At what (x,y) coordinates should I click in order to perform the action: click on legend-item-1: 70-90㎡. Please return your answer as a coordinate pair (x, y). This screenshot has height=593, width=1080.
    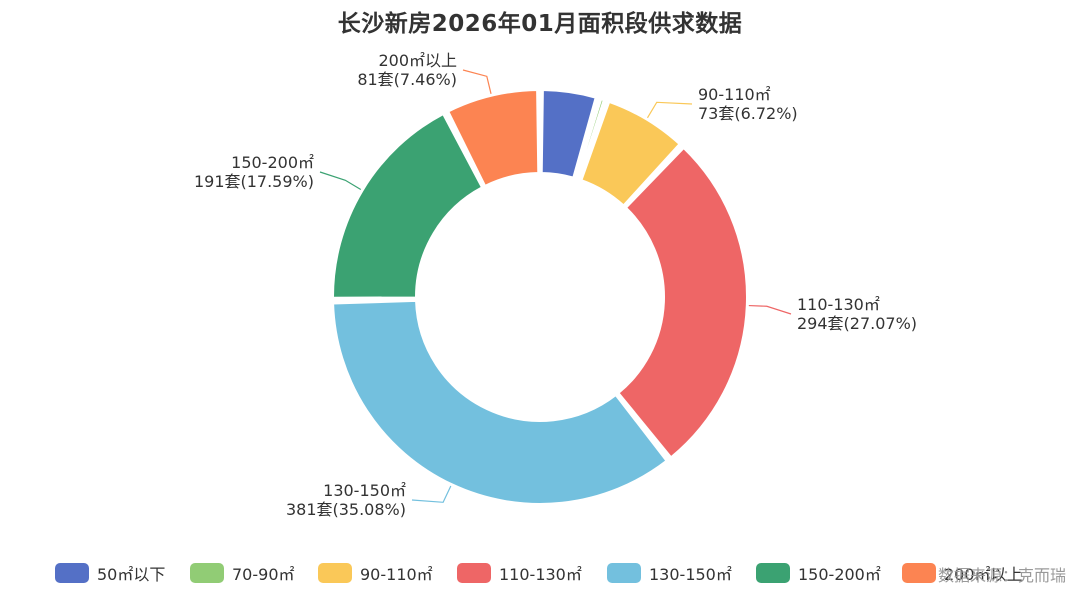
    Looking at the image, I should click on (242, 573).